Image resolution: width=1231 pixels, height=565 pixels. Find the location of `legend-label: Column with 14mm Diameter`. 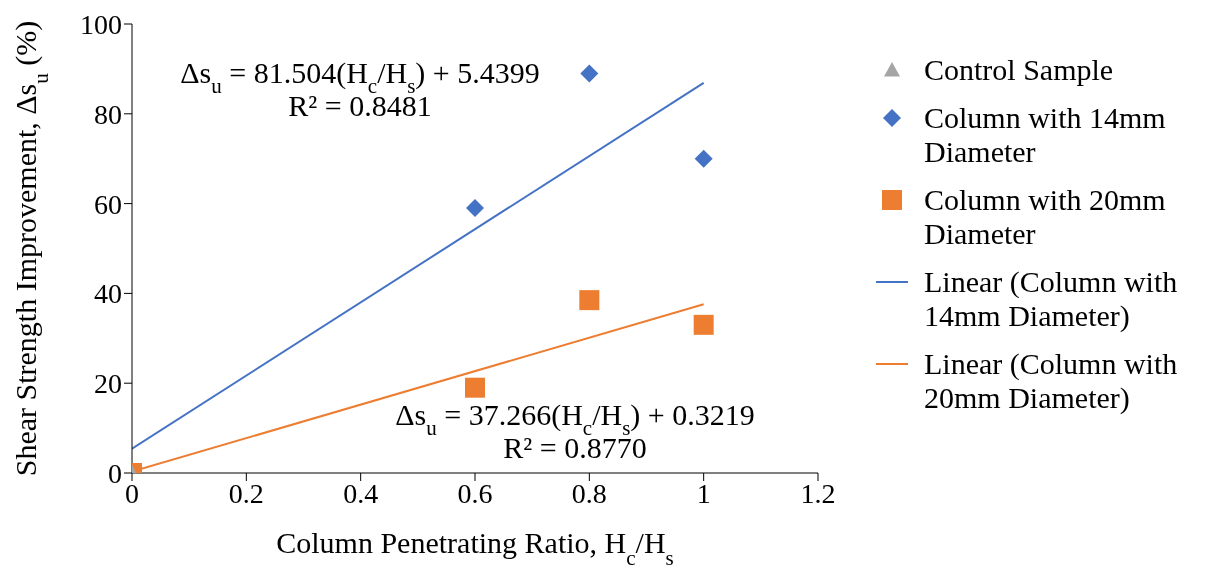

legend-label: Column with 14mm Diameter is located at coordinates (1045, 135).